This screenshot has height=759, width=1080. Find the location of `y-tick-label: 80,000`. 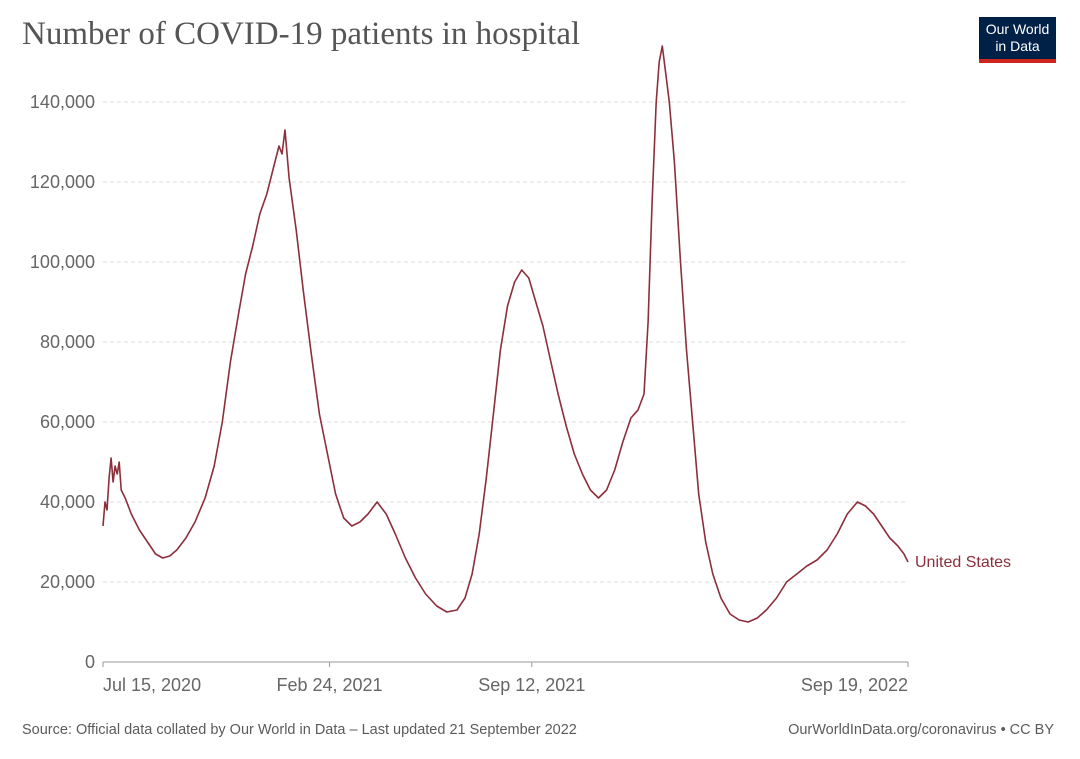

y-tick-label: 80,000 is located at coordinates (67, 342).